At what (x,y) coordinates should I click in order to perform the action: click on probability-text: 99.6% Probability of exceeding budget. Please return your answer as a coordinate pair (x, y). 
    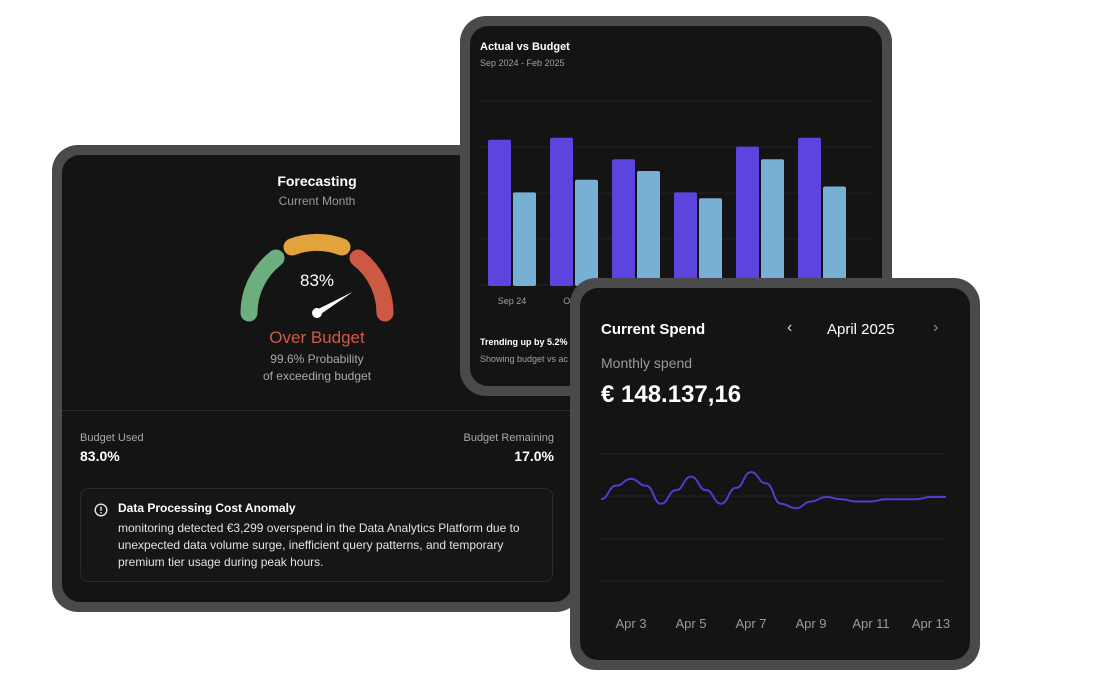
    Looking at the image, I should click on (317, 368).